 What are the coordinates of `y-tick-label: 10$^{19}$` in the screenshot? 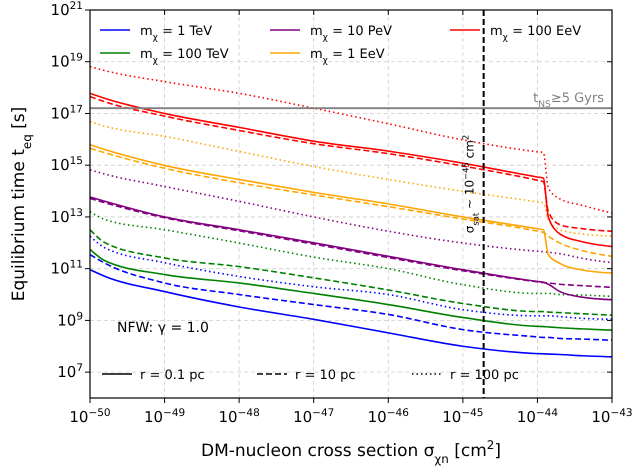 It's located at (66, 61).